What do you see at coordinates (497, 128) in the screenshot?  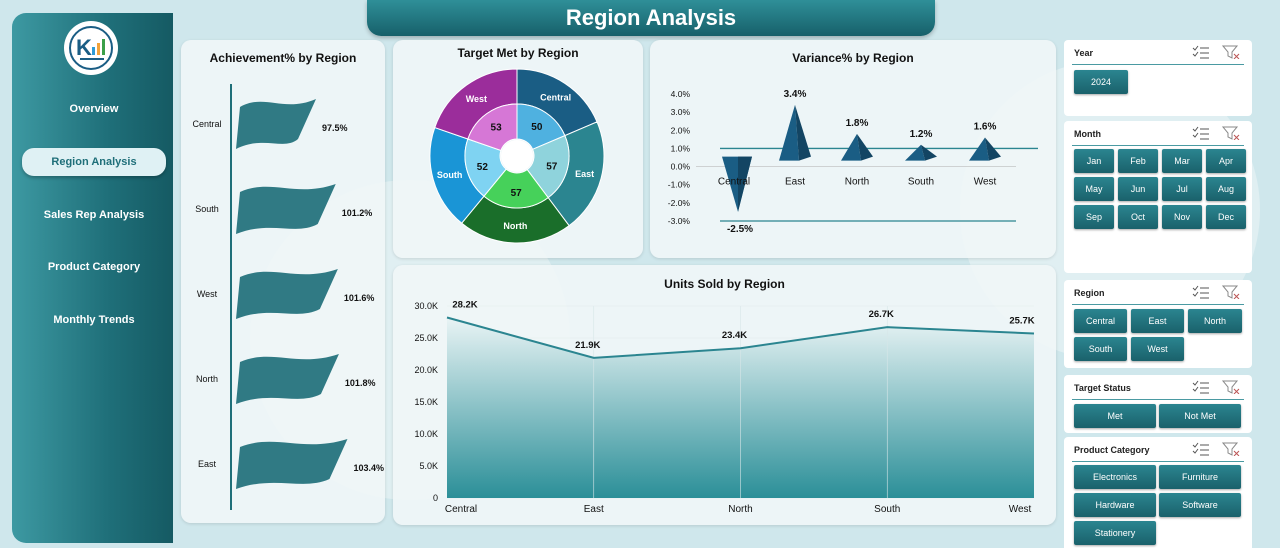 I see `slice-value-label: 53` at bounding box center [497, 128].